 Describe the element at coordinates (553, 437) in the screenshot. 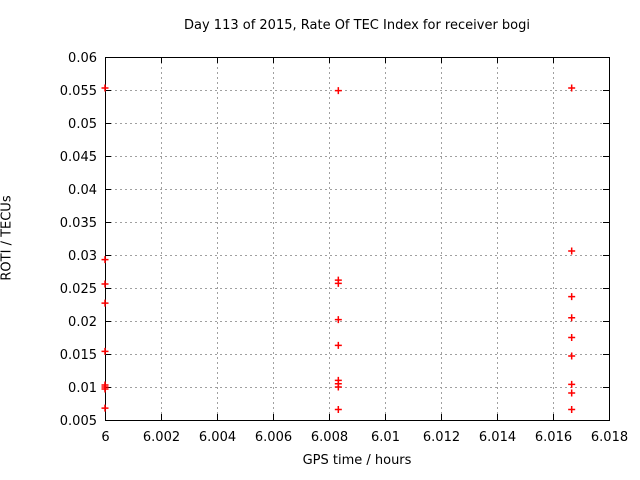

I see `x-tick-label: 6.016` at that location.